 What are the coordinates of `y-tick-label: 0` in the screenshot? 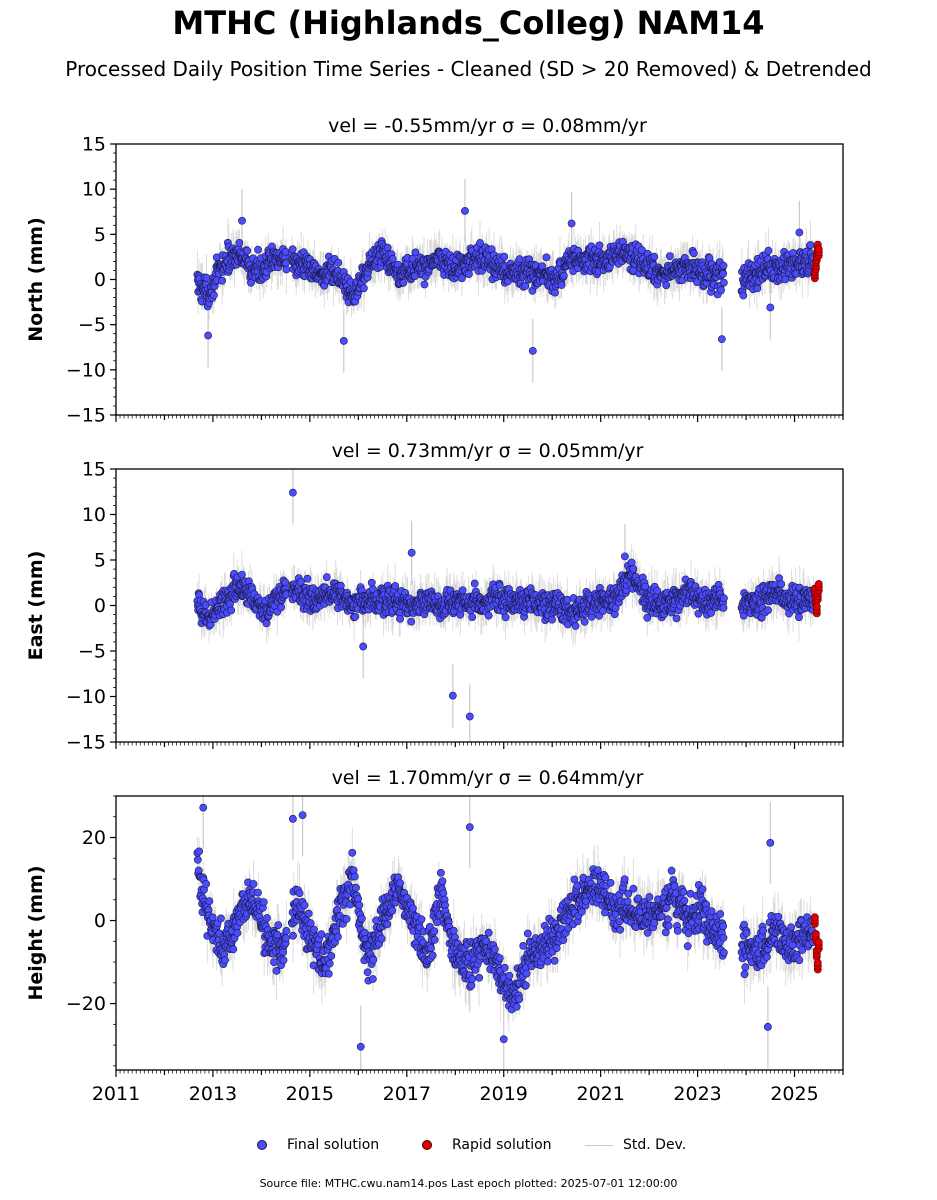 It's located at (100, 606).